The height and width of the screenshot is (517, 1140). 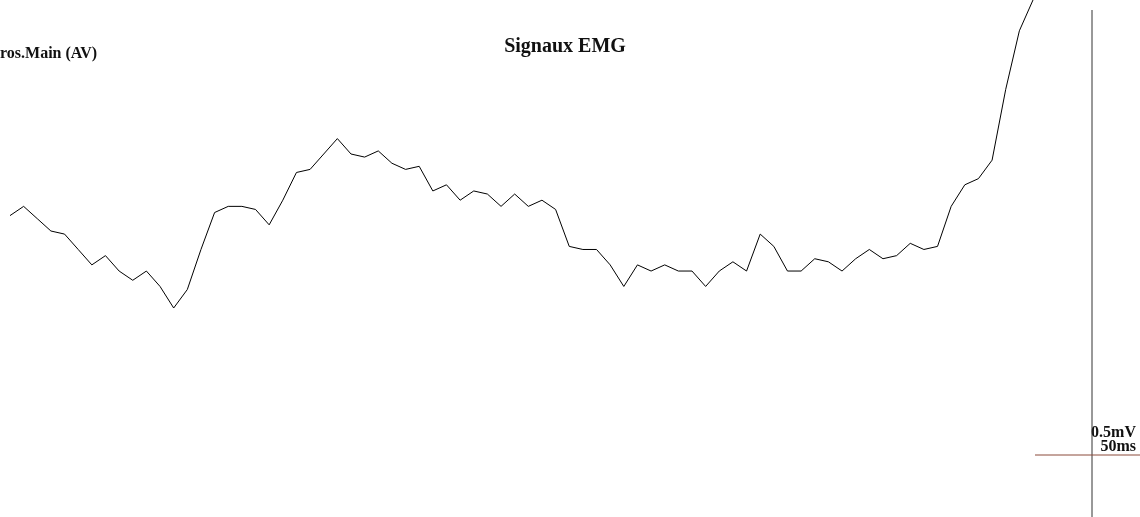 I want to click on annotation: ros.Main (AV), so click(x=49, y=52).